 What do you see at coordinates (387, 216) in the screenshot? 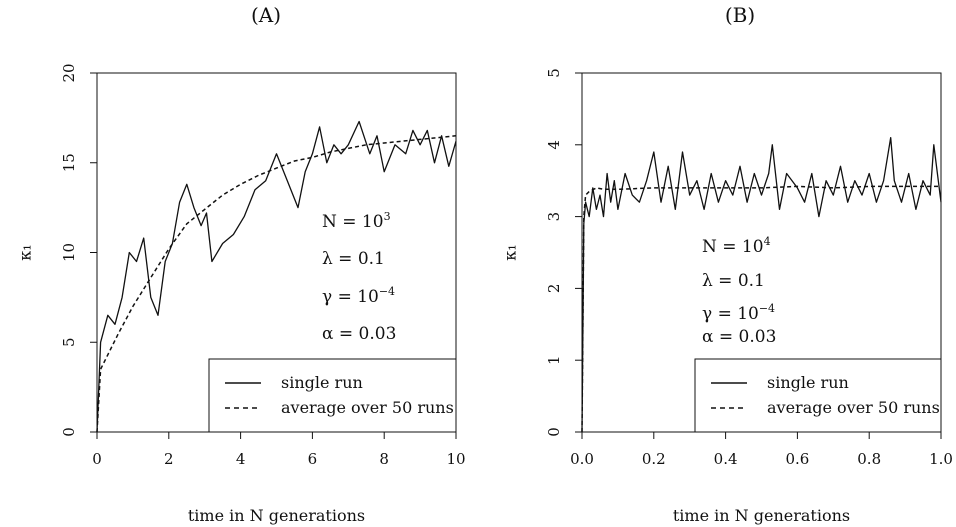
I see `annotation-superscript: 3` at bounding box center [387, 216].